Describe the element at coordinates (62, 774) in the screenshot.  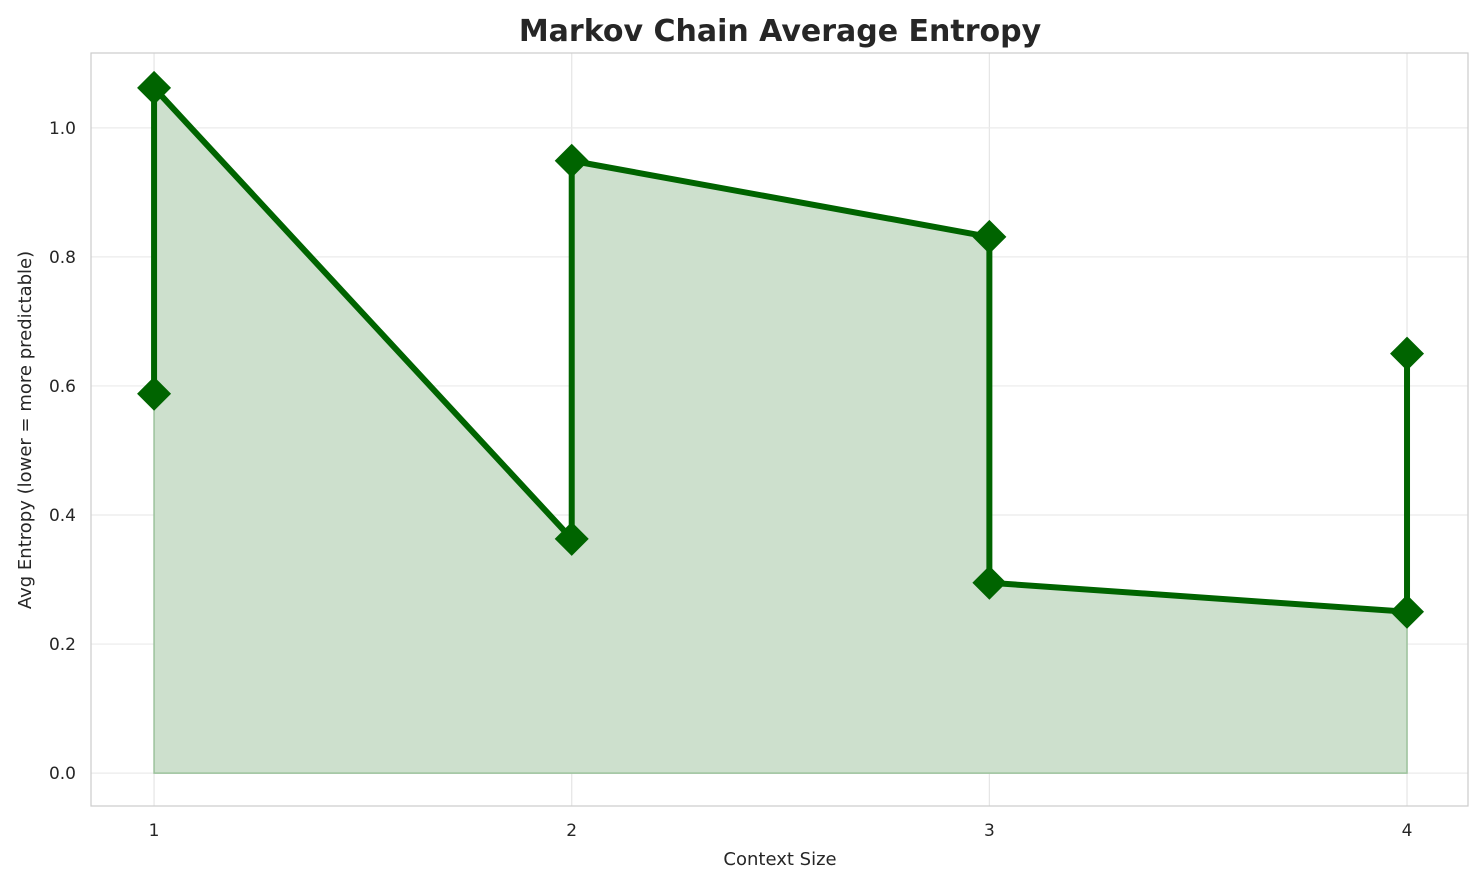
I see `y-tick-label: 0.0` at that location.